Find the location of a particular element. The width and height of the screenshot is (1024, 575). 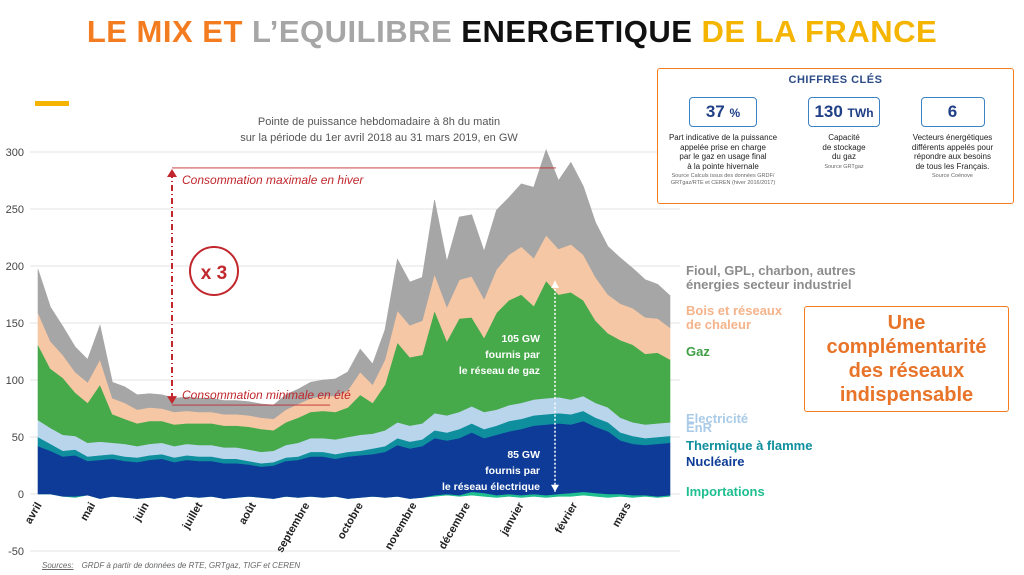

month-label: avril is located at coordinates (34, 514).